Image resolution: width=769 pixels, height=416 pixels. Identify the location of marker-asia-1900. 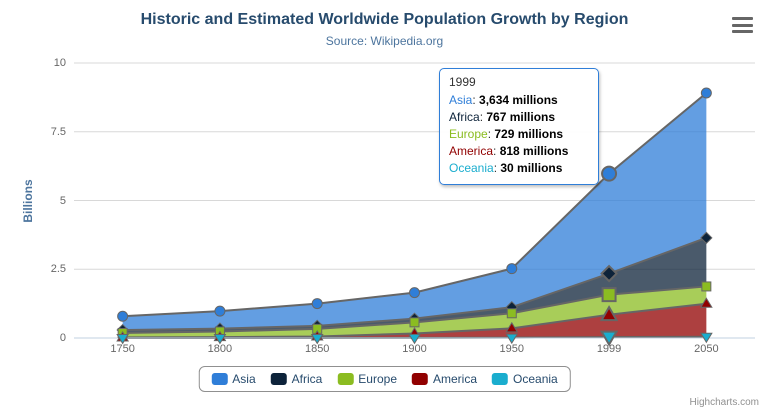
(414, 293).